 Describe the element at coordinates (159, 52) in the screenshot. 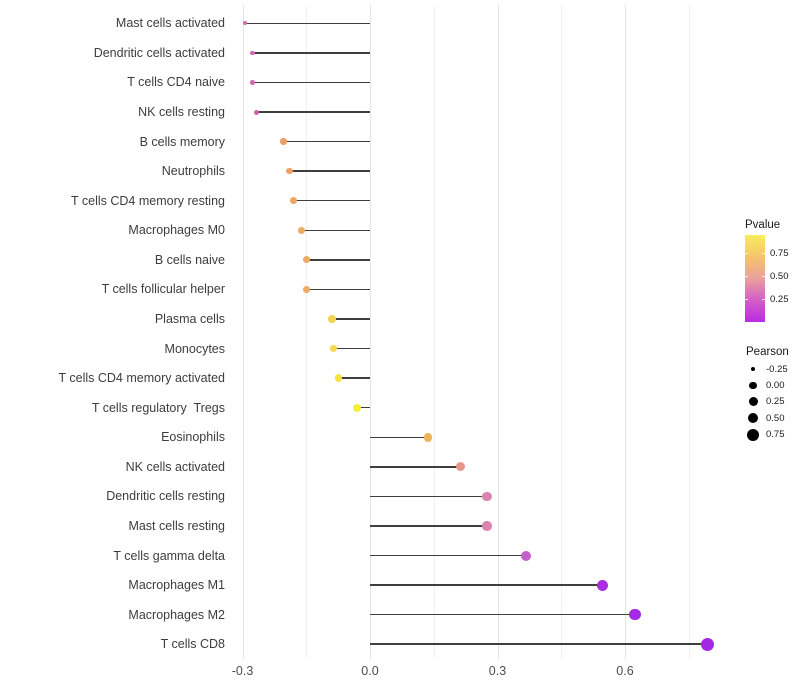

I see `y-axis-label: Dendritic cells activated` at that location.